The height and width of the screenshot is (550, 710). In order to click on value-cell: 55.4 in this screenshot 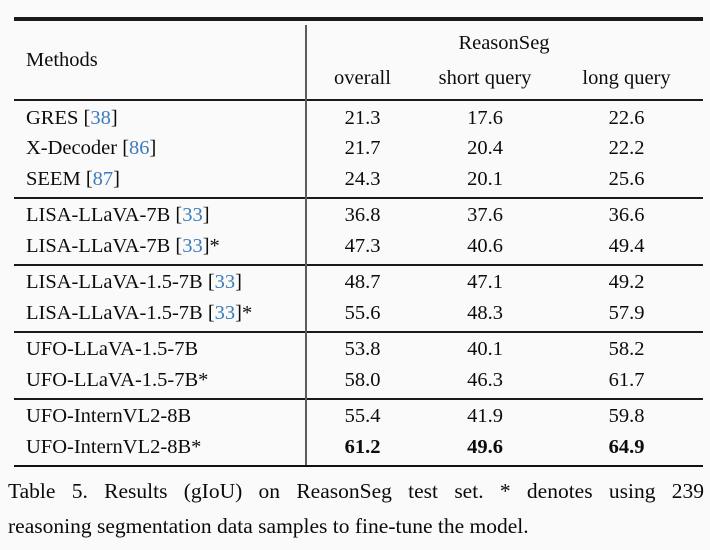, I will do `click(362, 416)`.